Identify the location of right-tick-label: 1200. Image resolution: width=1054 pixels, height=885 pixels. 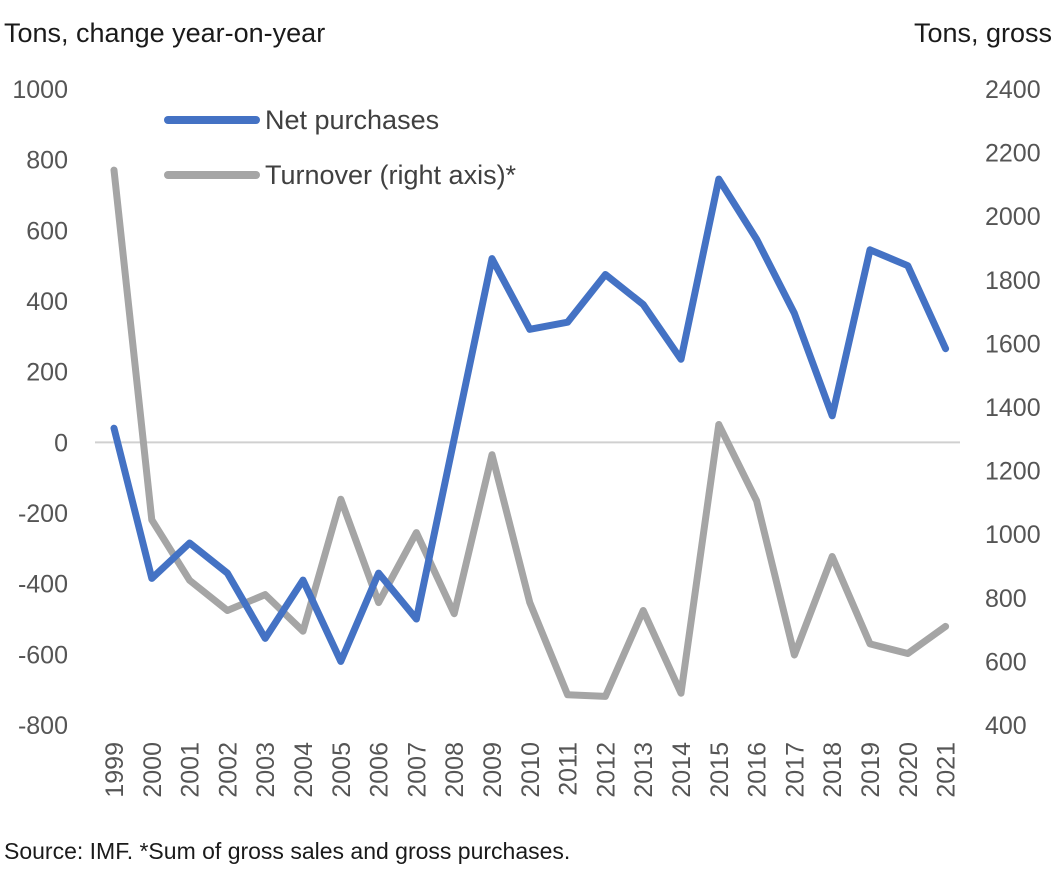
(1013, 472).